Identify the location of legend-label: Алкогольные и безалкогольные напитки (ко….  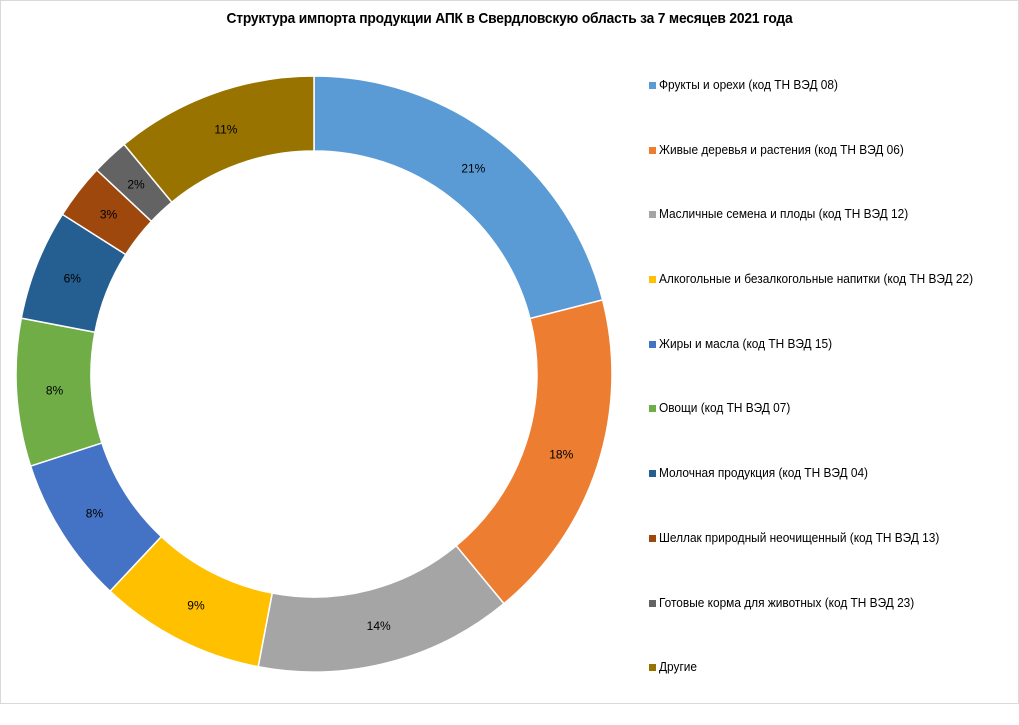
(816, 279).